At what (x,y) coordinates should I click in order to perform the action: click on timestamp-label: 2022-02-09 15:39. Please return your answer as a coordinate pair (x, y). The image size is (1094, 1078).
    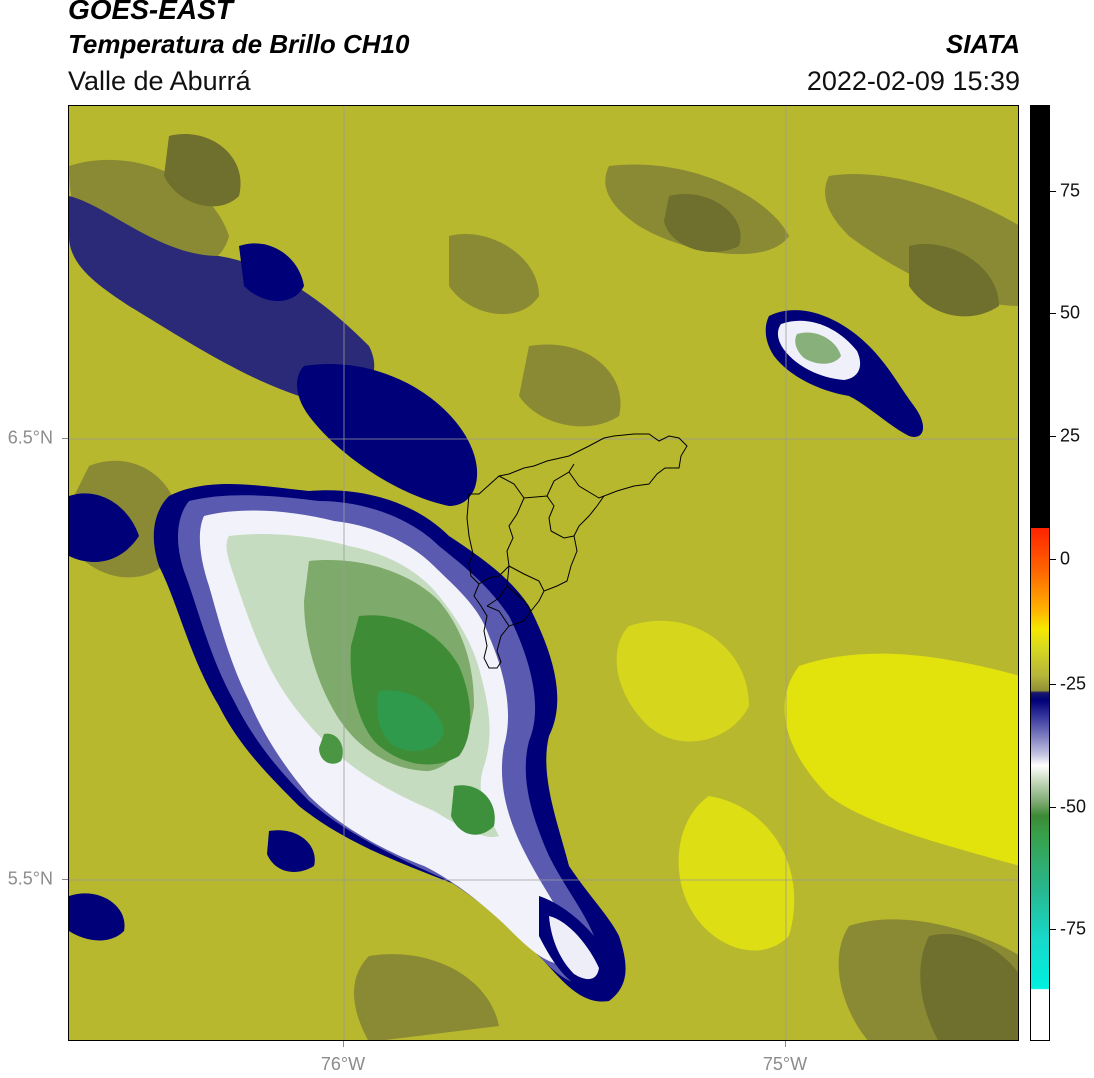
    Looking at the image, I should click on (913, 81).